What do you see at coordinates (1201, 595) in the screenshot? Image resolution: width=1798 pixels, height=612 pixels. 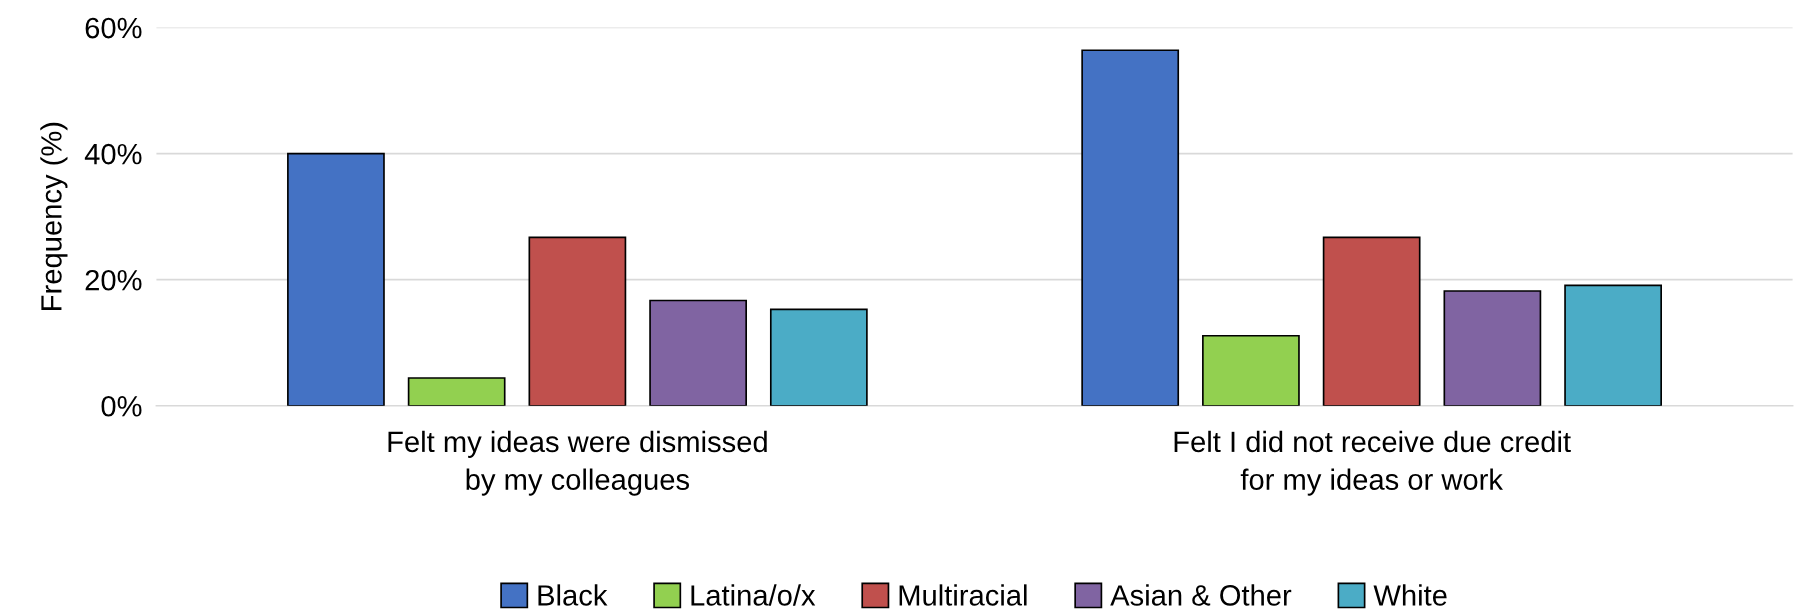 I see `legend-label: Asian & Other` at bounding box center [1201, 595].